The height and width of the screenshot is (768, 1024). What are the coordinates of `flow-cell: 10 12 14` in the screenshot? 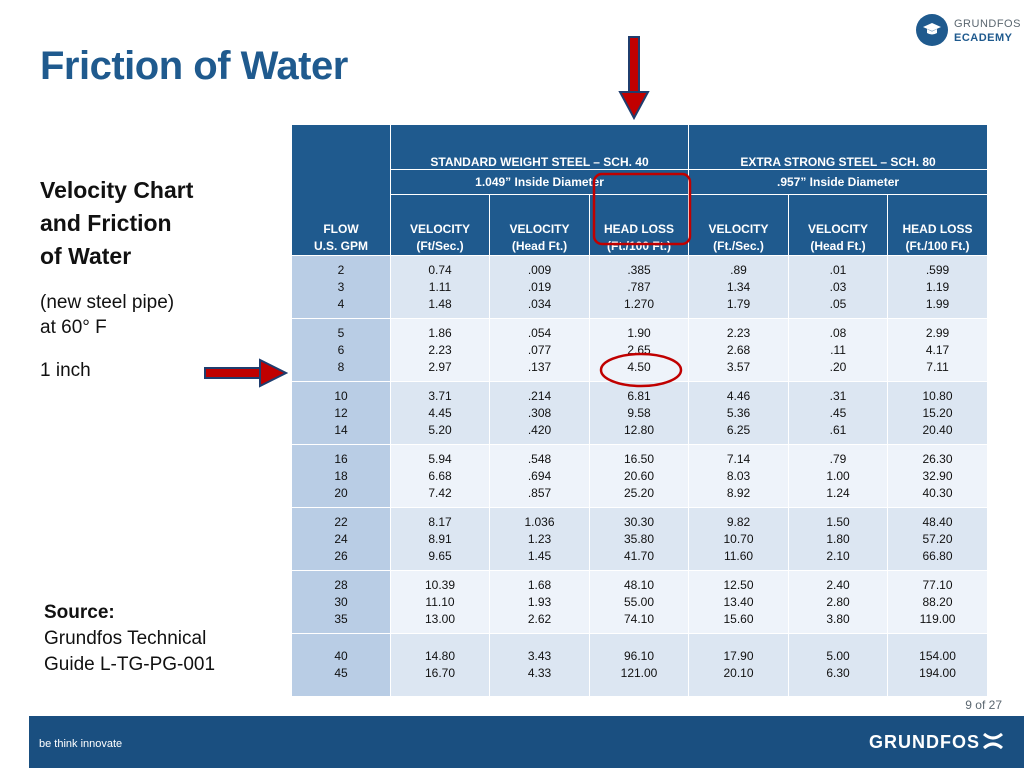 It's located at (341, 413).